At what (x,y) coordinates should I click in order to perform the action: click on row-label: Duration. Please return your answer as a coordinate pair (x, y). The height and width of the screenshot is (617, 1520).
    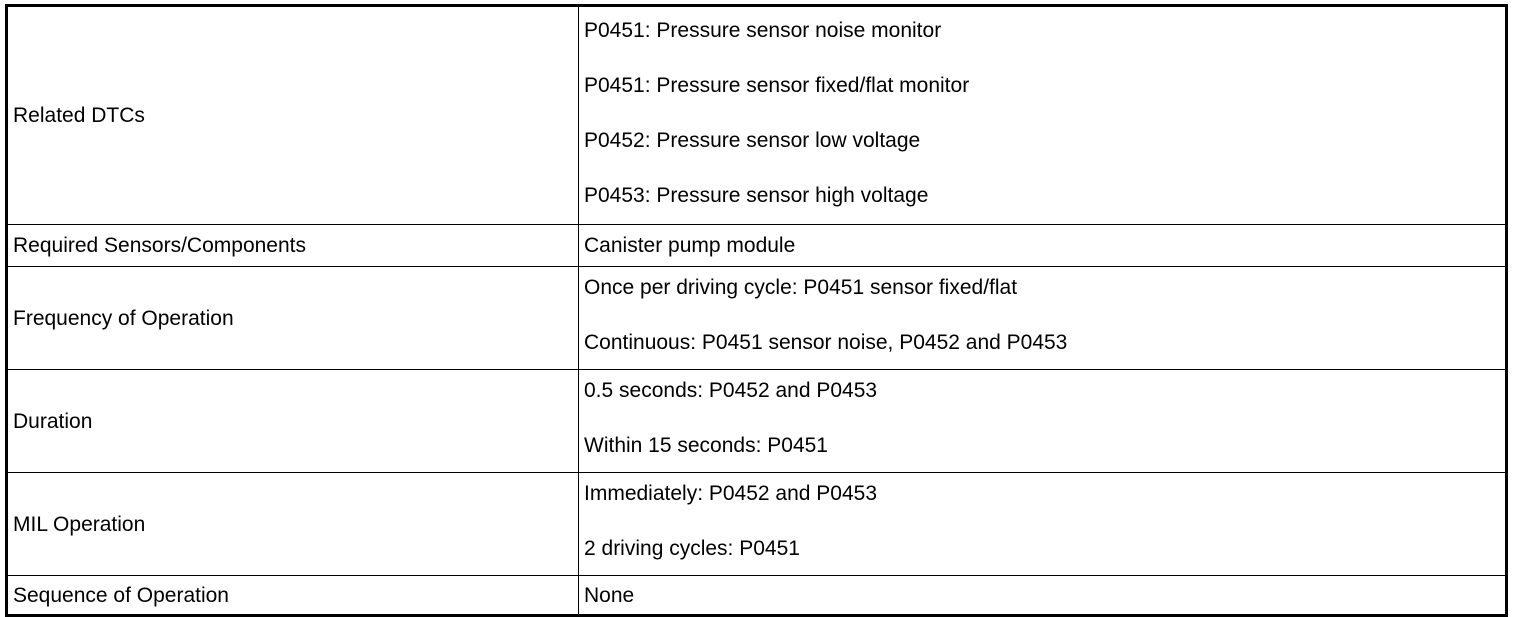
    Looking at the image, I should click on (292, 421).